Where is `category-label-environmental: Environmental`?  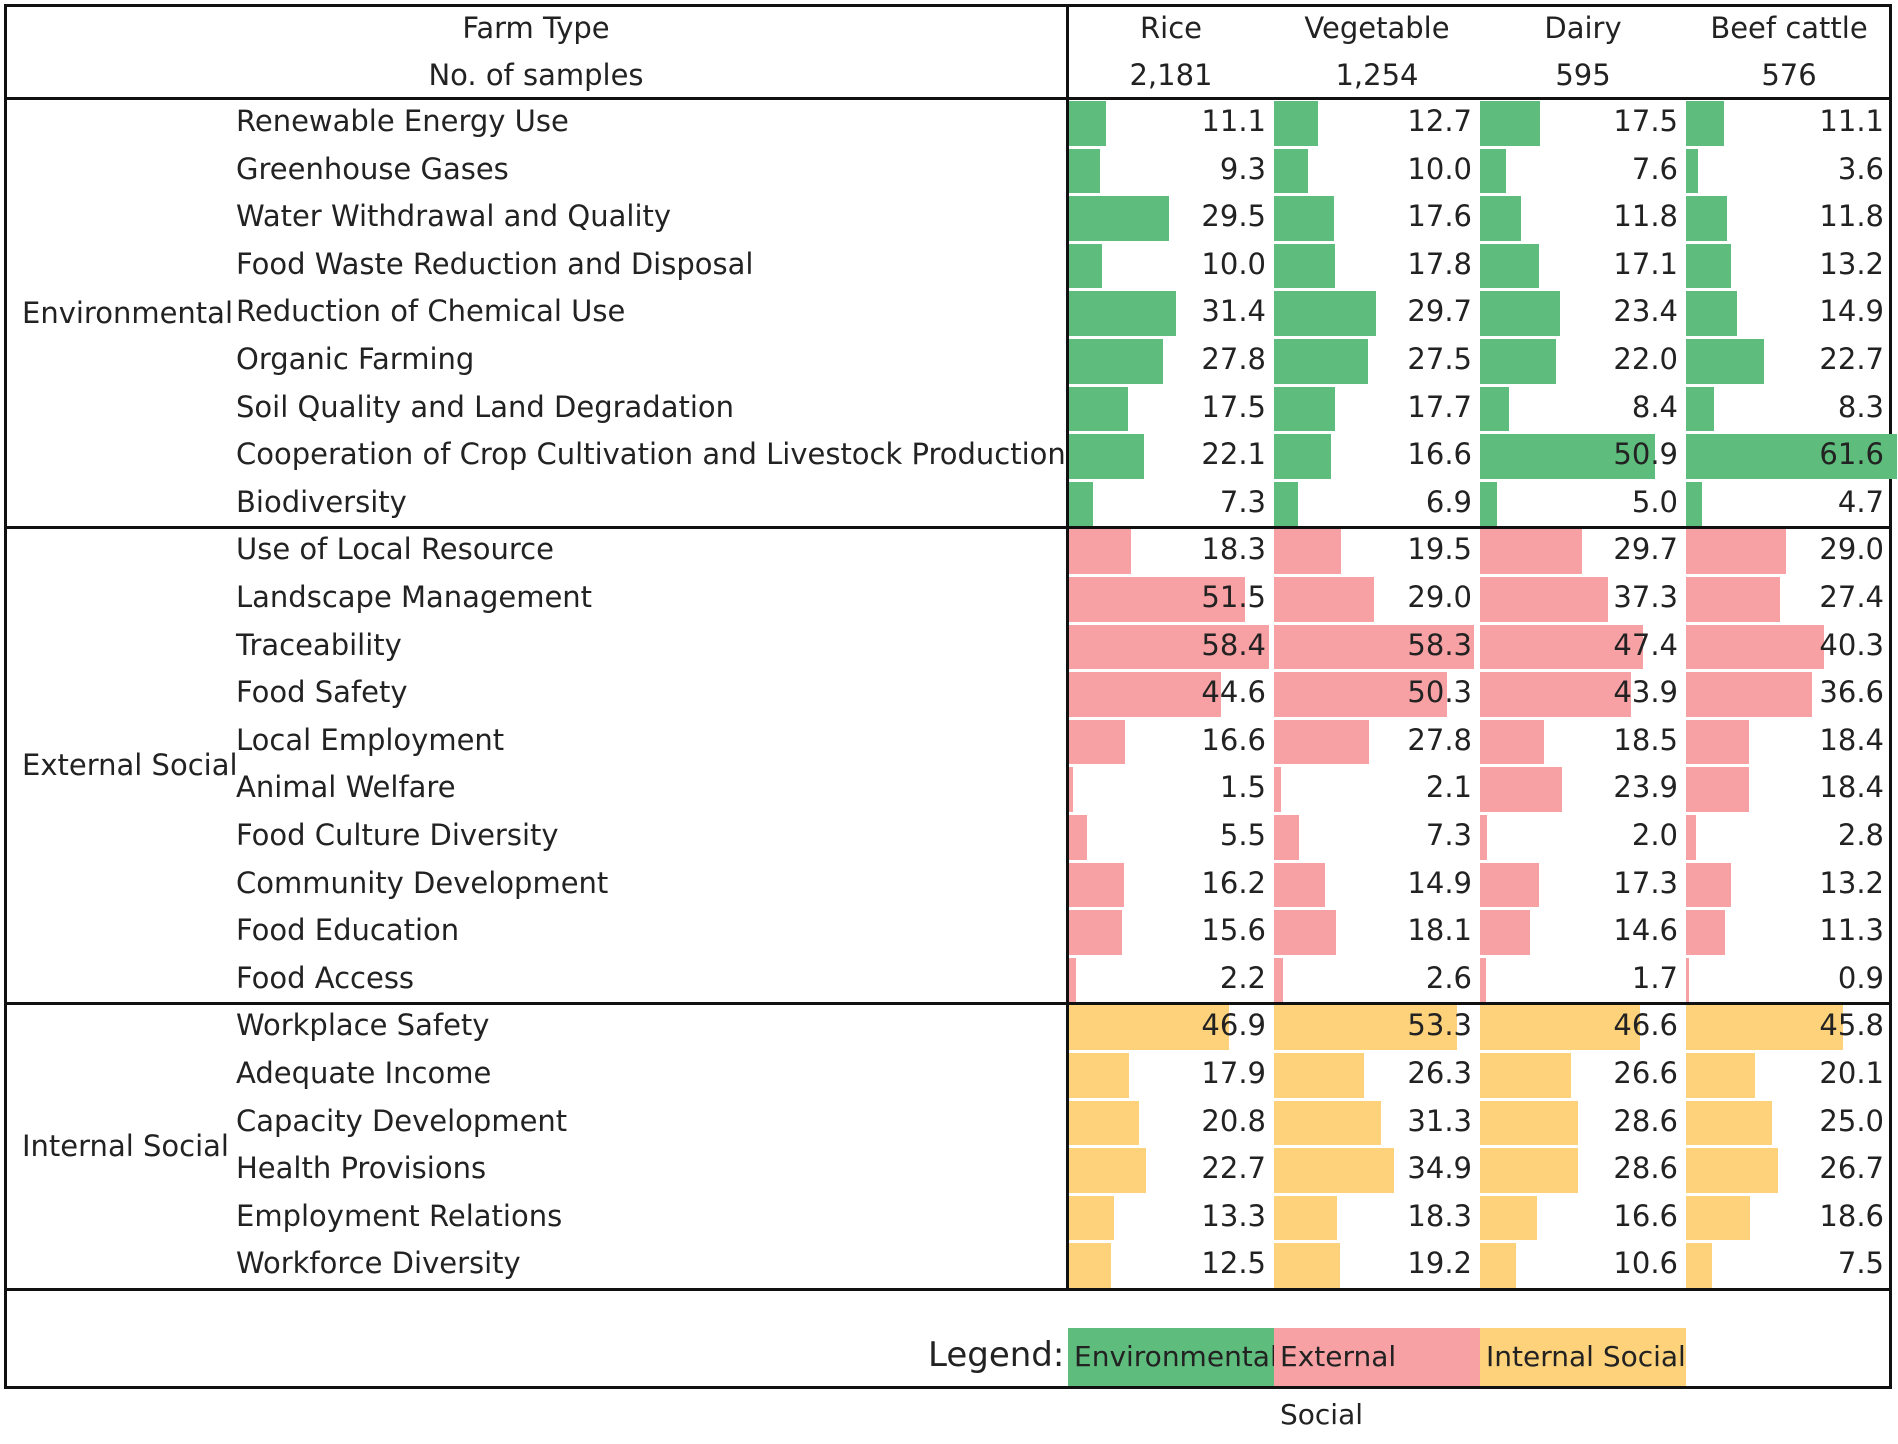 category-label-environmental: Environmental is located at coordinates (128, 313).